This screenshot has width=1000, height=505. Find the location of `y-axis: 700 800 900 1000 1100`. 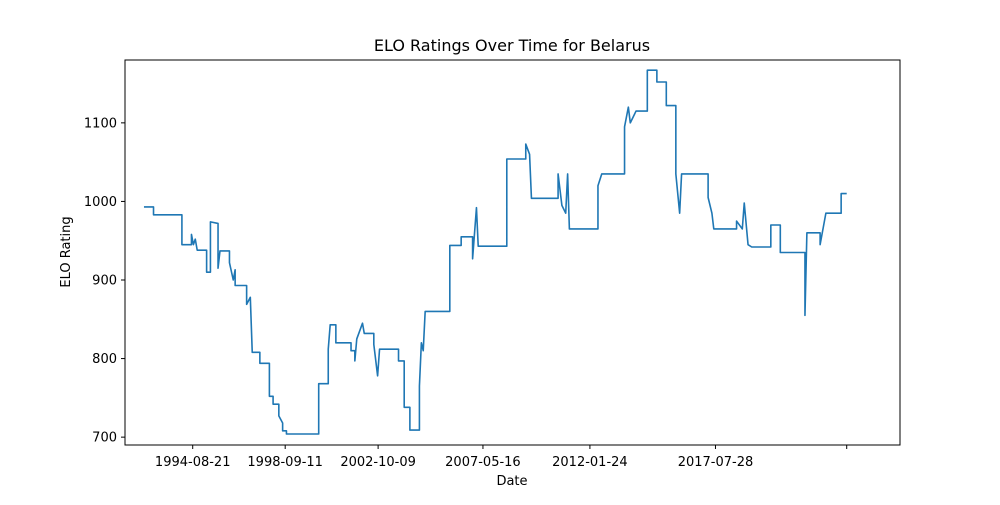

y-axis: 700 800 900 1000 1100 is located at coordinates (104, 281).